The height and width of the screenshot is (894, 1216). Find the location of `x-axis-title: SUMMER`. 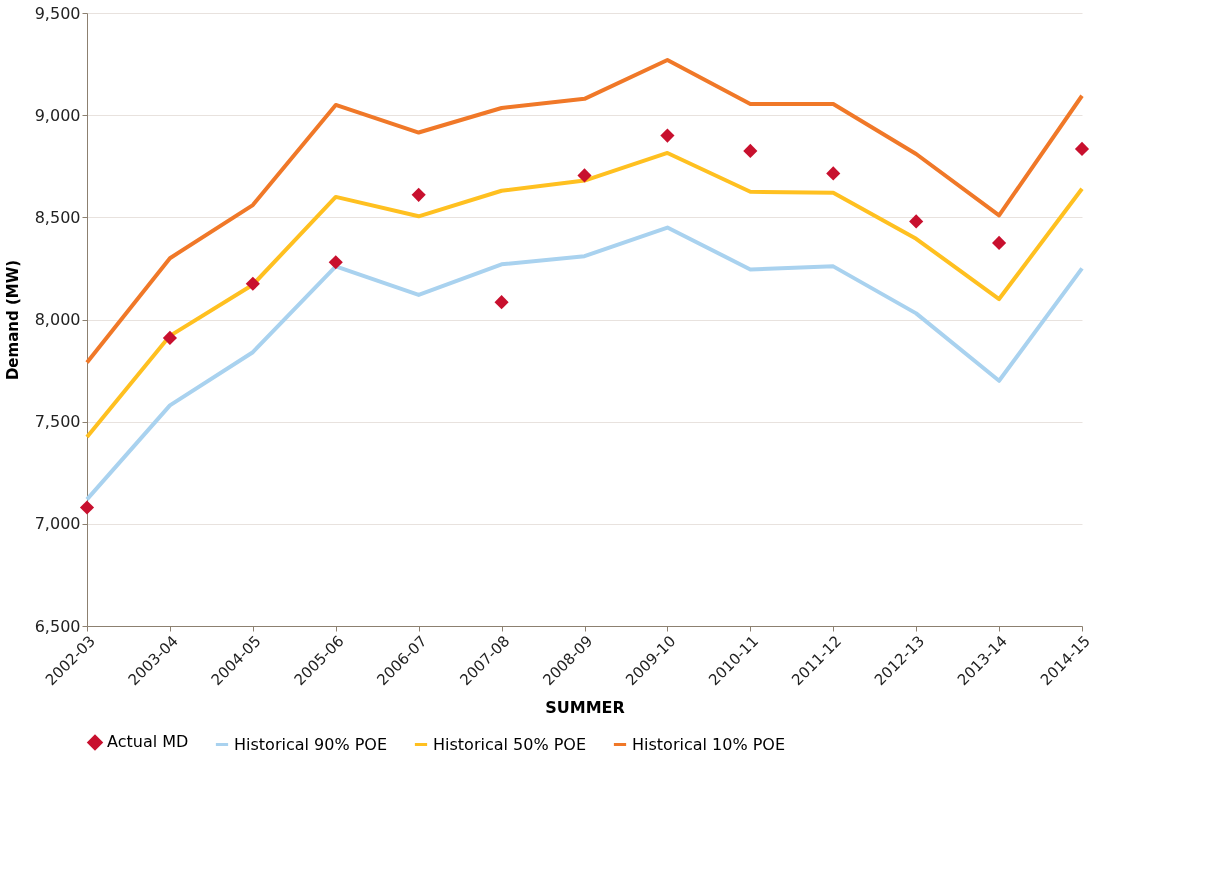

x-axis-title: SUMMER is located at coordinates (585, 708).